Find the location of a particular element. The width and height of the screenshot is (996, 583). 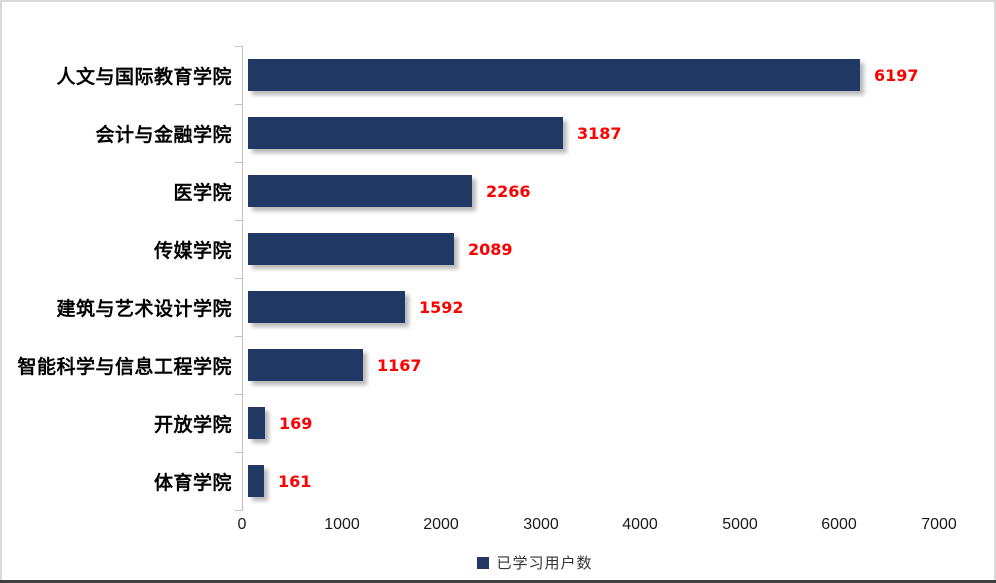

legend-swatch-icon is located at coordinates (483, 562).